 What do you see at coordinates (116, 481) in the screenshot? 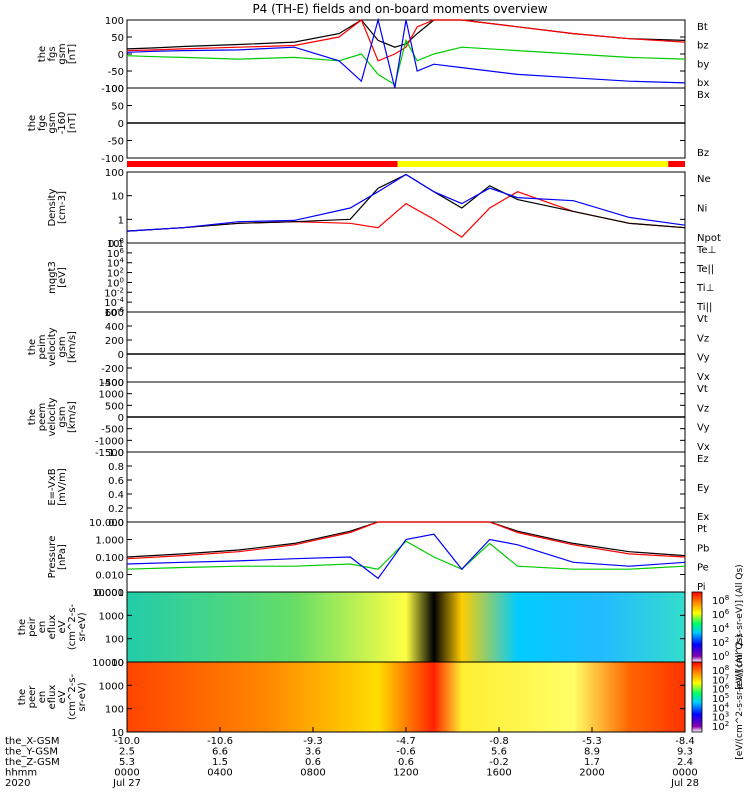
I see `y-tick-label: 0.6` at bounding box center [116, 481].